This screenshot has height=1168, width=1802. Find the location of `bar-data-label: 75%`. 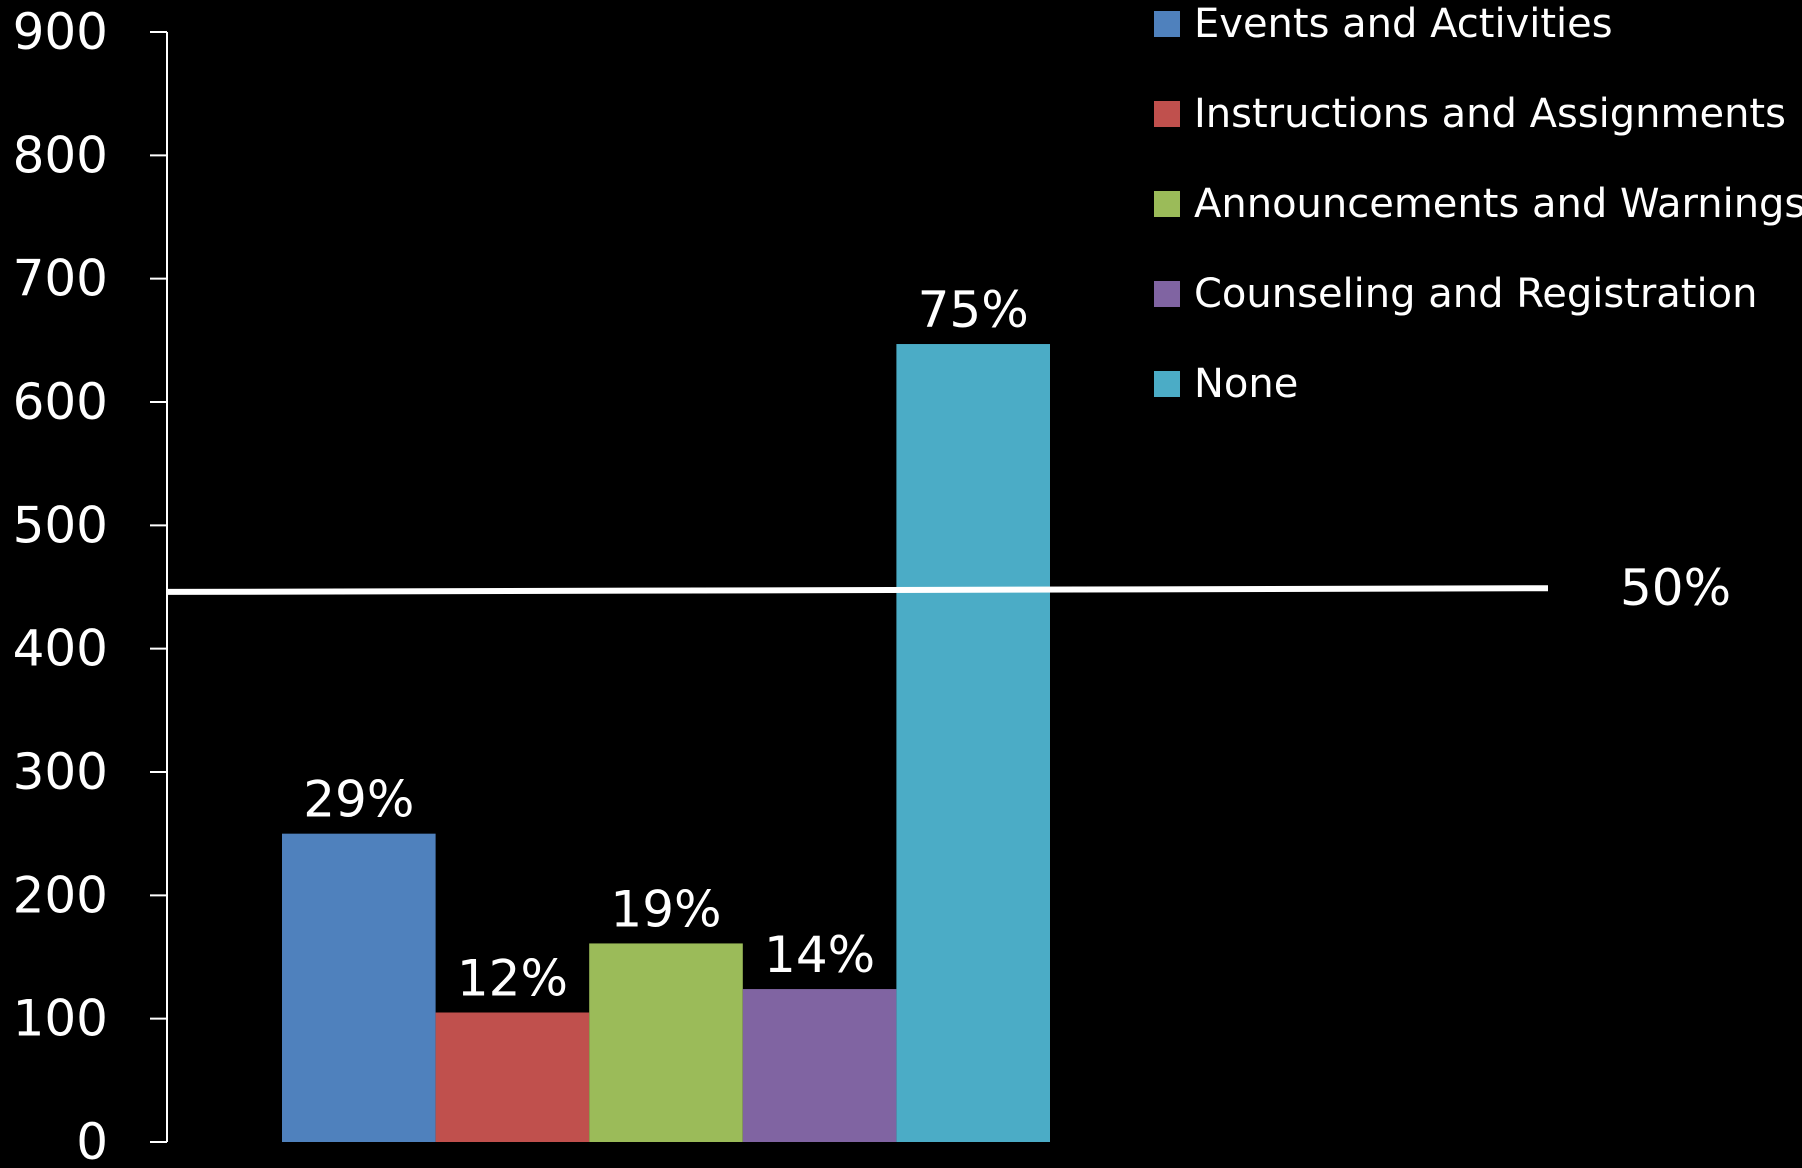

bar-data-label: 75% is located at coordinates (973, 310).